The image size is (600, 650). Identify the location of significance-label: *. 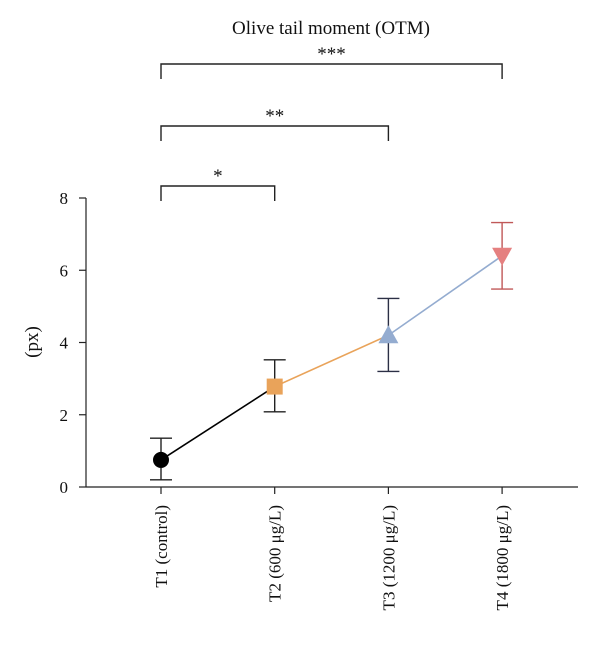
(218, 176).